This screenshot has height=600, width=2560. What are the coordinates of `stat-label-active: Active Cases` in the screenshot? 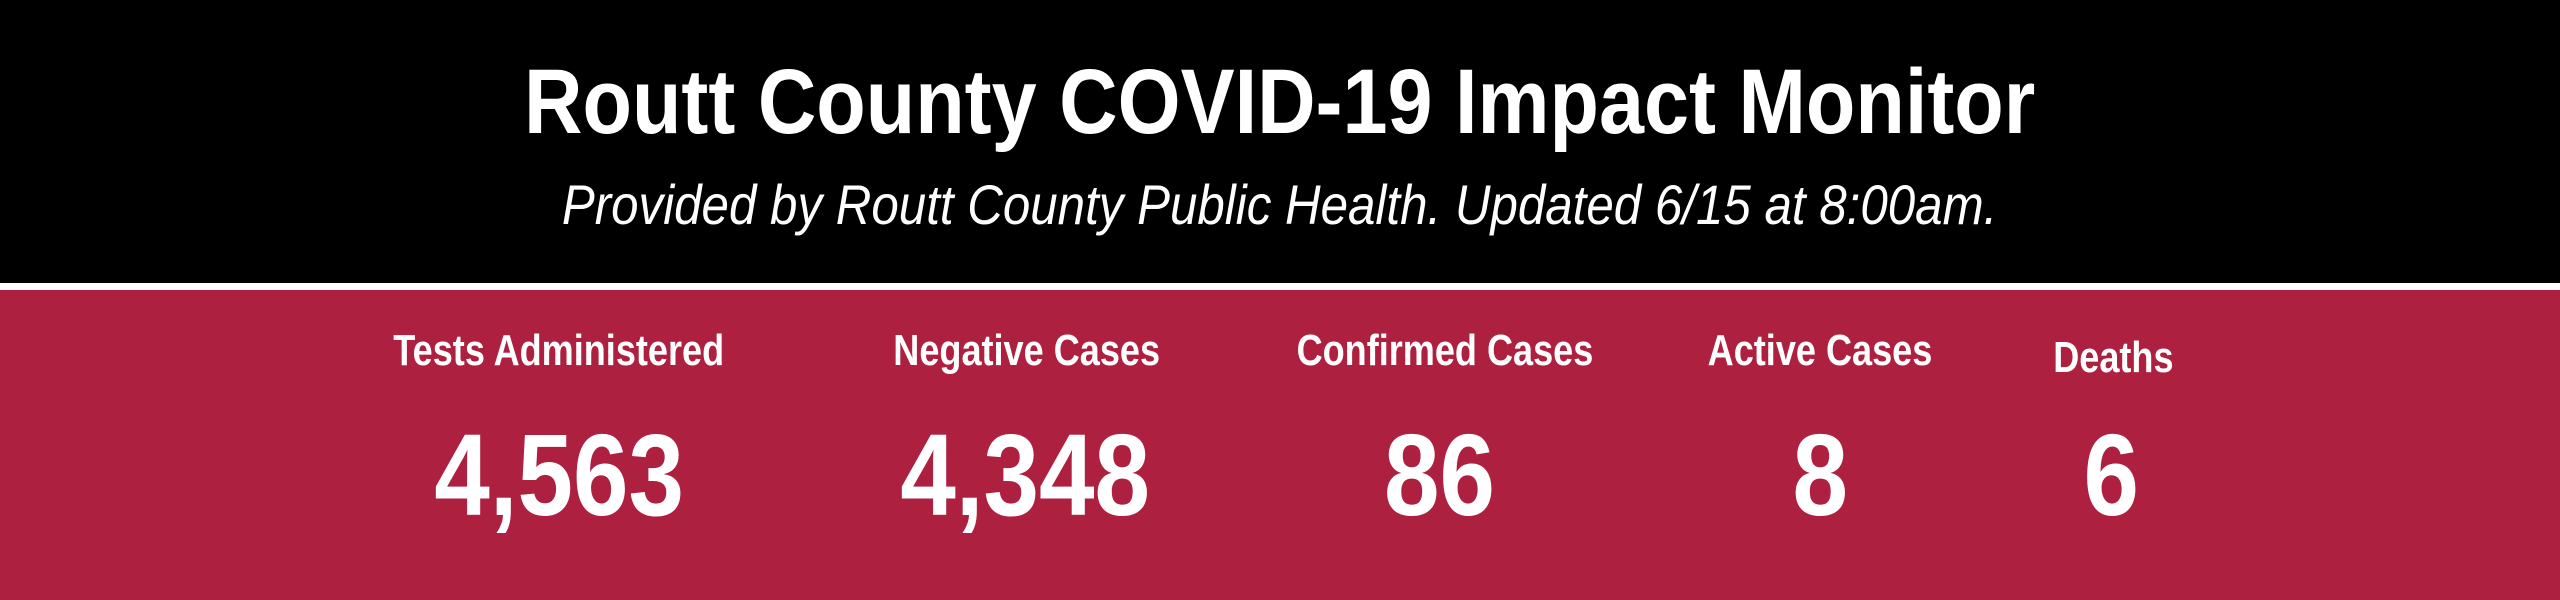 It's located at (1820, 350).